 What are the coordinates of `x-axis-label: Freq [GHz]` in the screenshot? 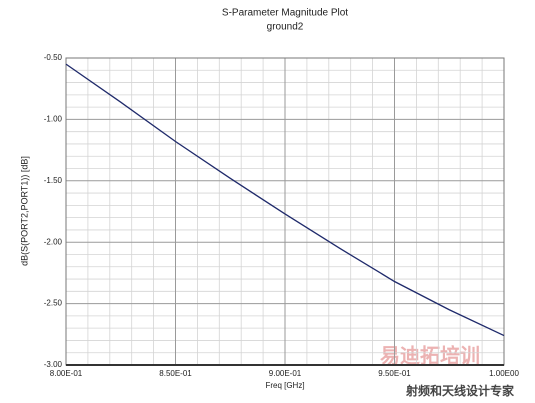 It's located at (284, 385).